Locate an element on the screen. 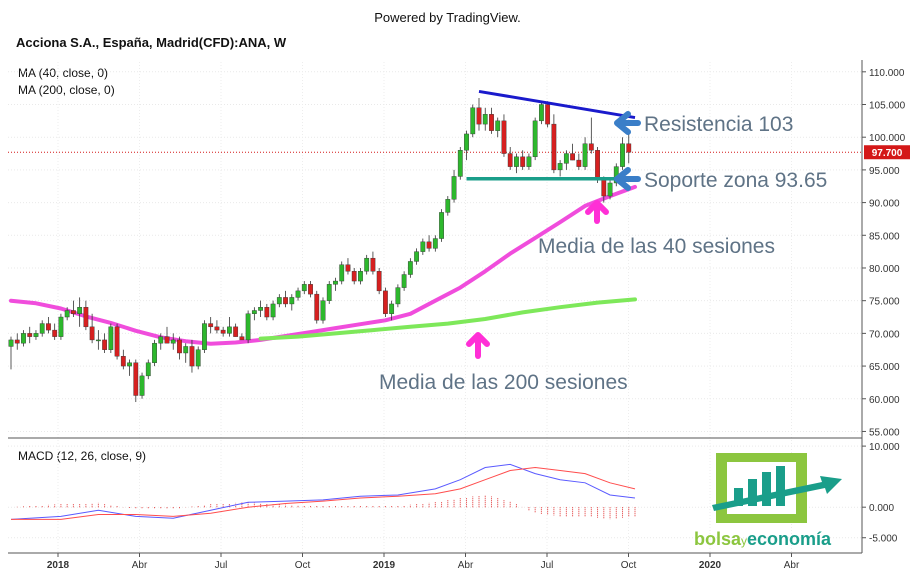 The image size is (920, 577). resistance-arrow is located at coordinates (627, 123).